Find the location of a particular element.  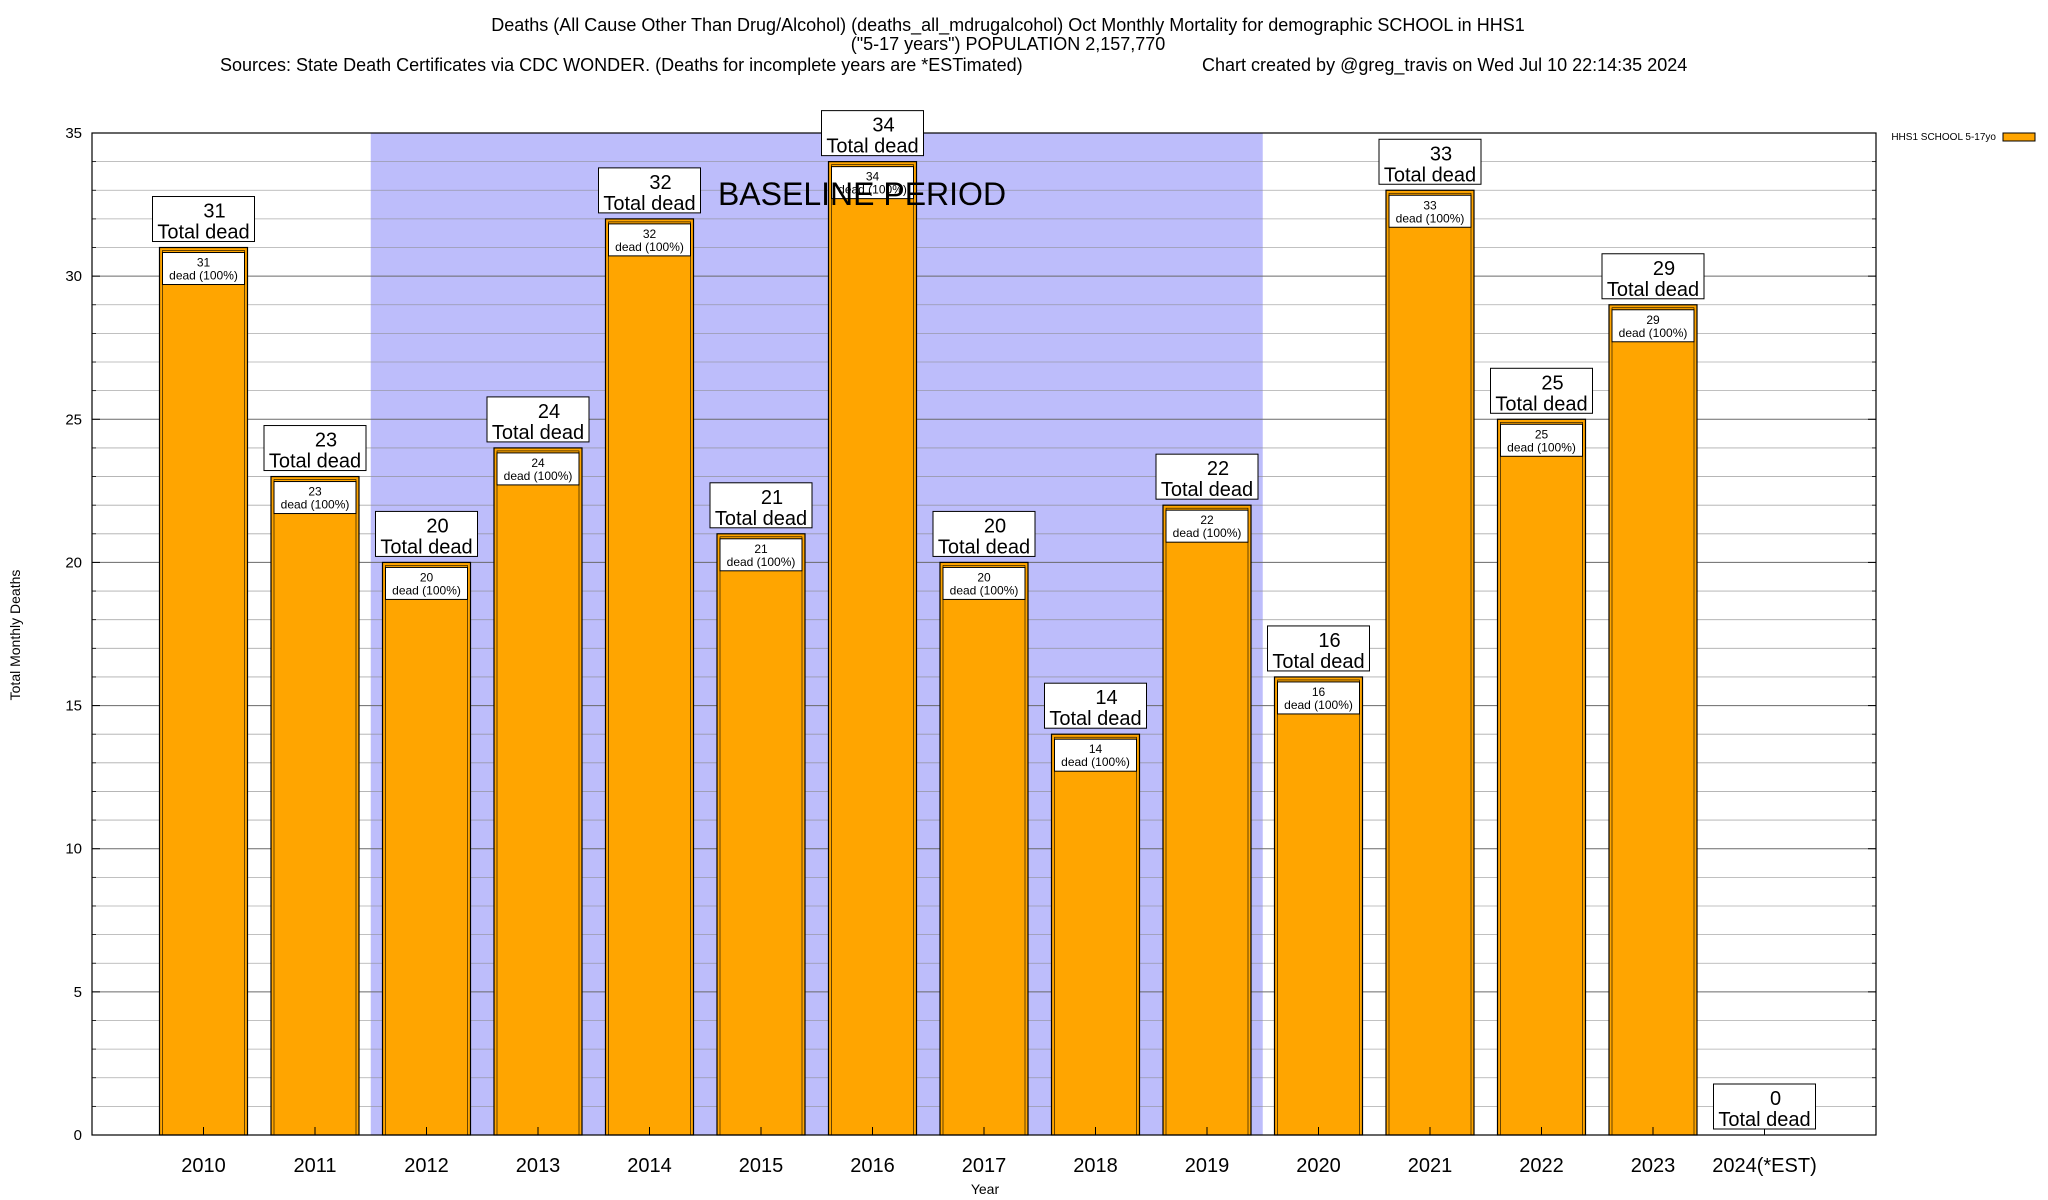

baseline-period-label: BASELINE PERIOD is located at coordinates (862, 194).